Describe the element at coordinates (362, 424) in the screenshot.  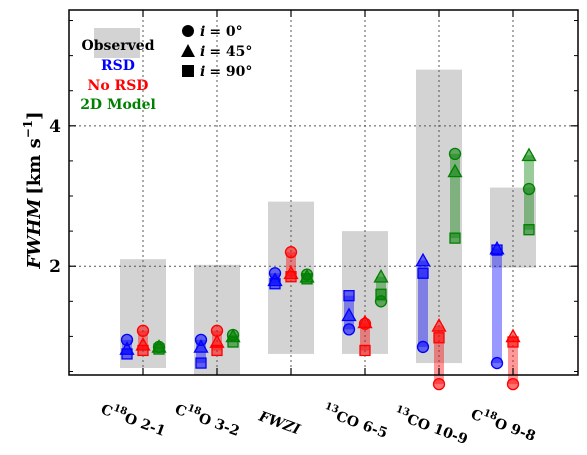
I see `category-label-rest: CO 6-5` at that location.